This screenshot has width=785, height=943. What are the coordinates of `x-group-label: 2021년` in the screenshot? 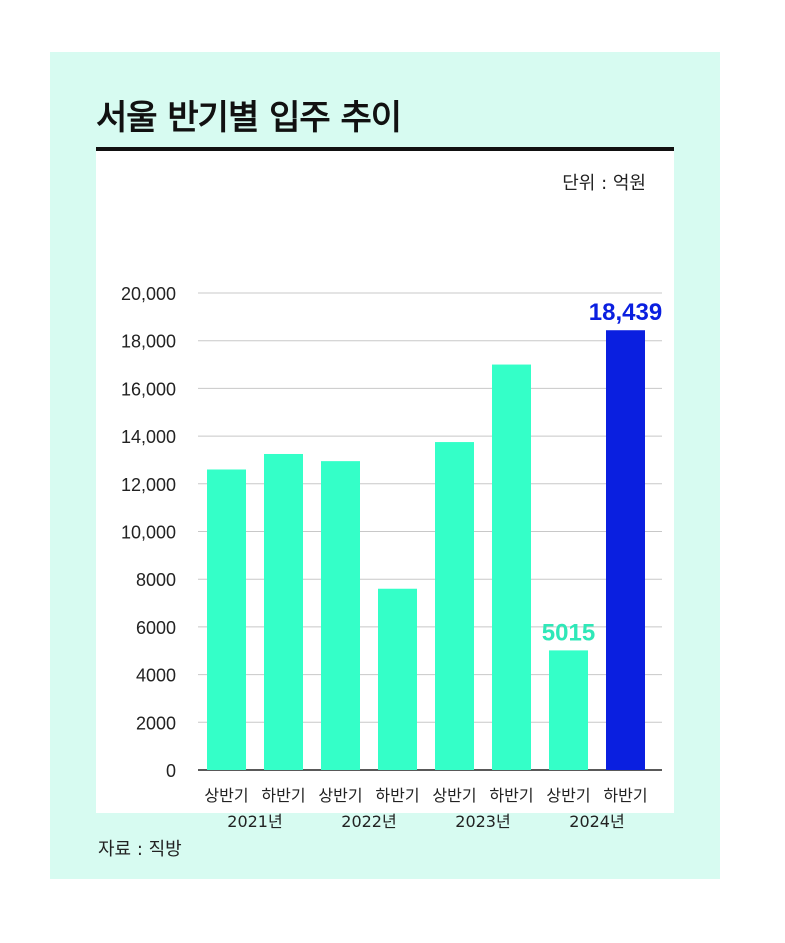 It's located at (254, 821).